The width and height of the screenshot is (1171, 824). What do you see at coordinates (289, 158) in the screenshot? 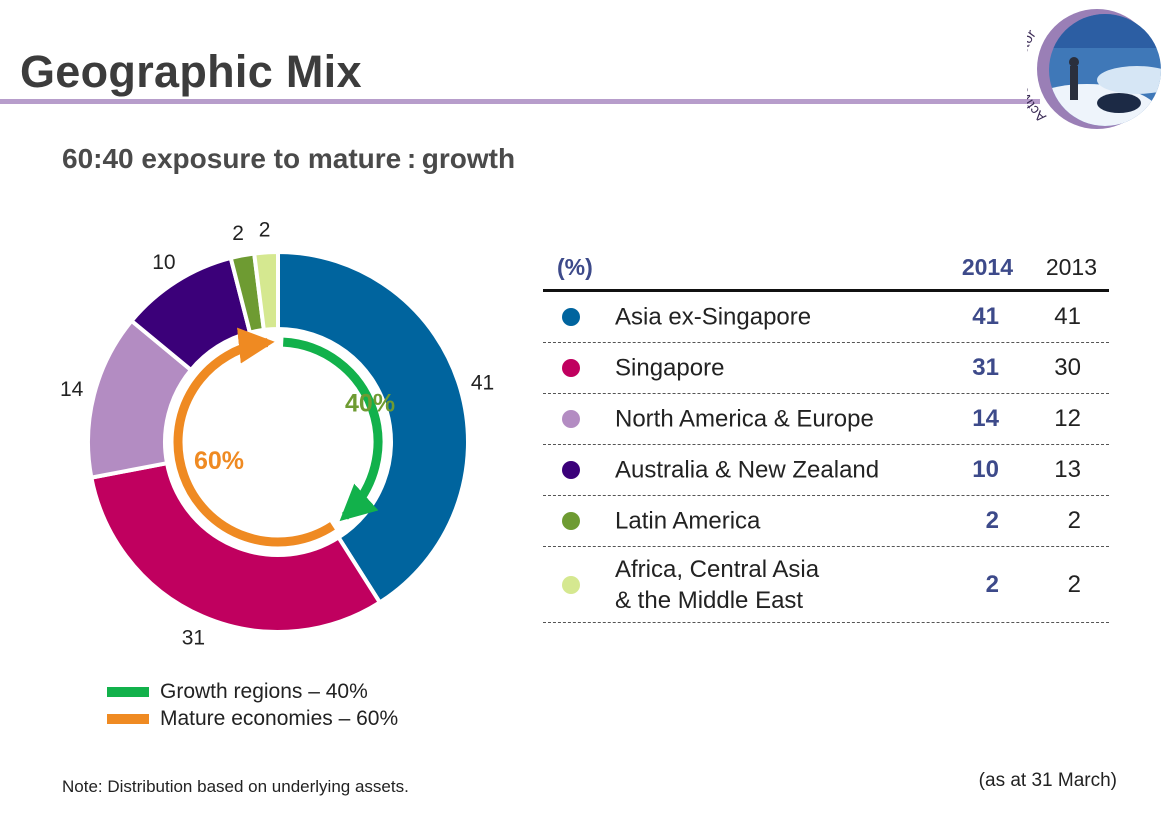
I see `page-subtitle: 60:40 exposure to mature : growth` at bounding box center [289, 158].